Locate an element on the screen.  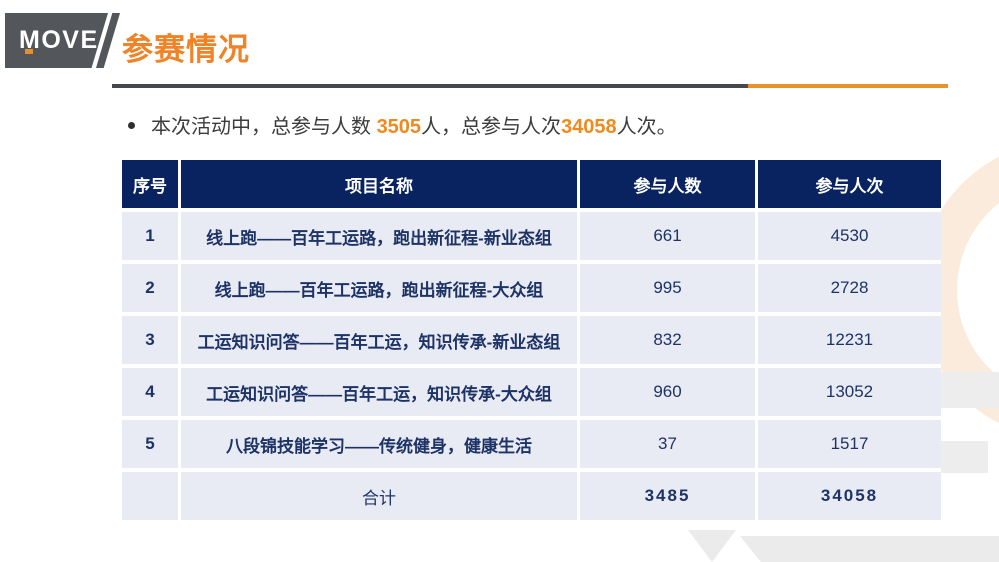
table-row: 2 线上跑——百年工运路，跑出新征程-大众组 995 2728 is located at coordinates (531, 290).